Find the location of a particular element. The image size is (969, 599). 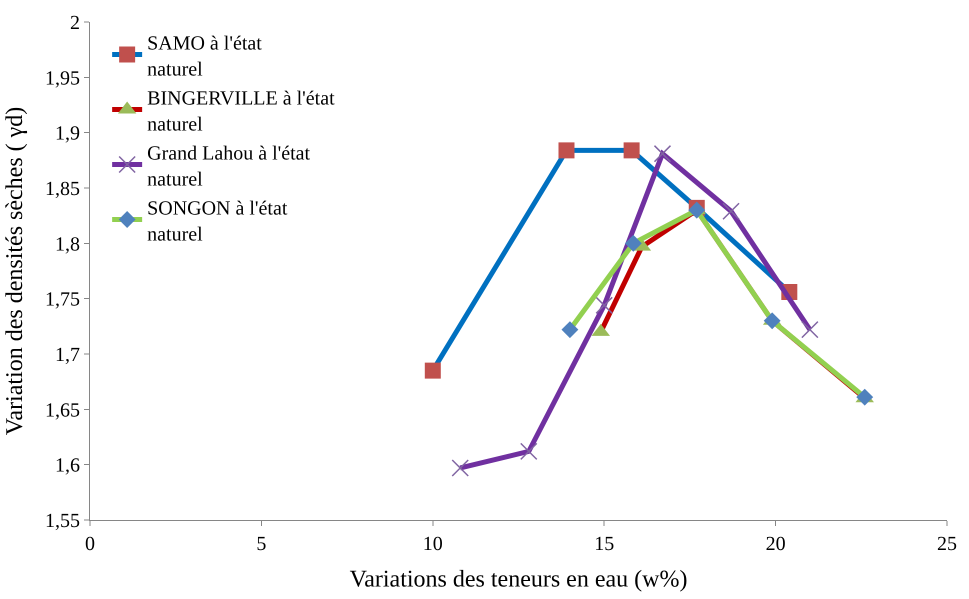

x-axis-title: Variations des teneurs en eau (w%) is located at coordinates (519, 579).